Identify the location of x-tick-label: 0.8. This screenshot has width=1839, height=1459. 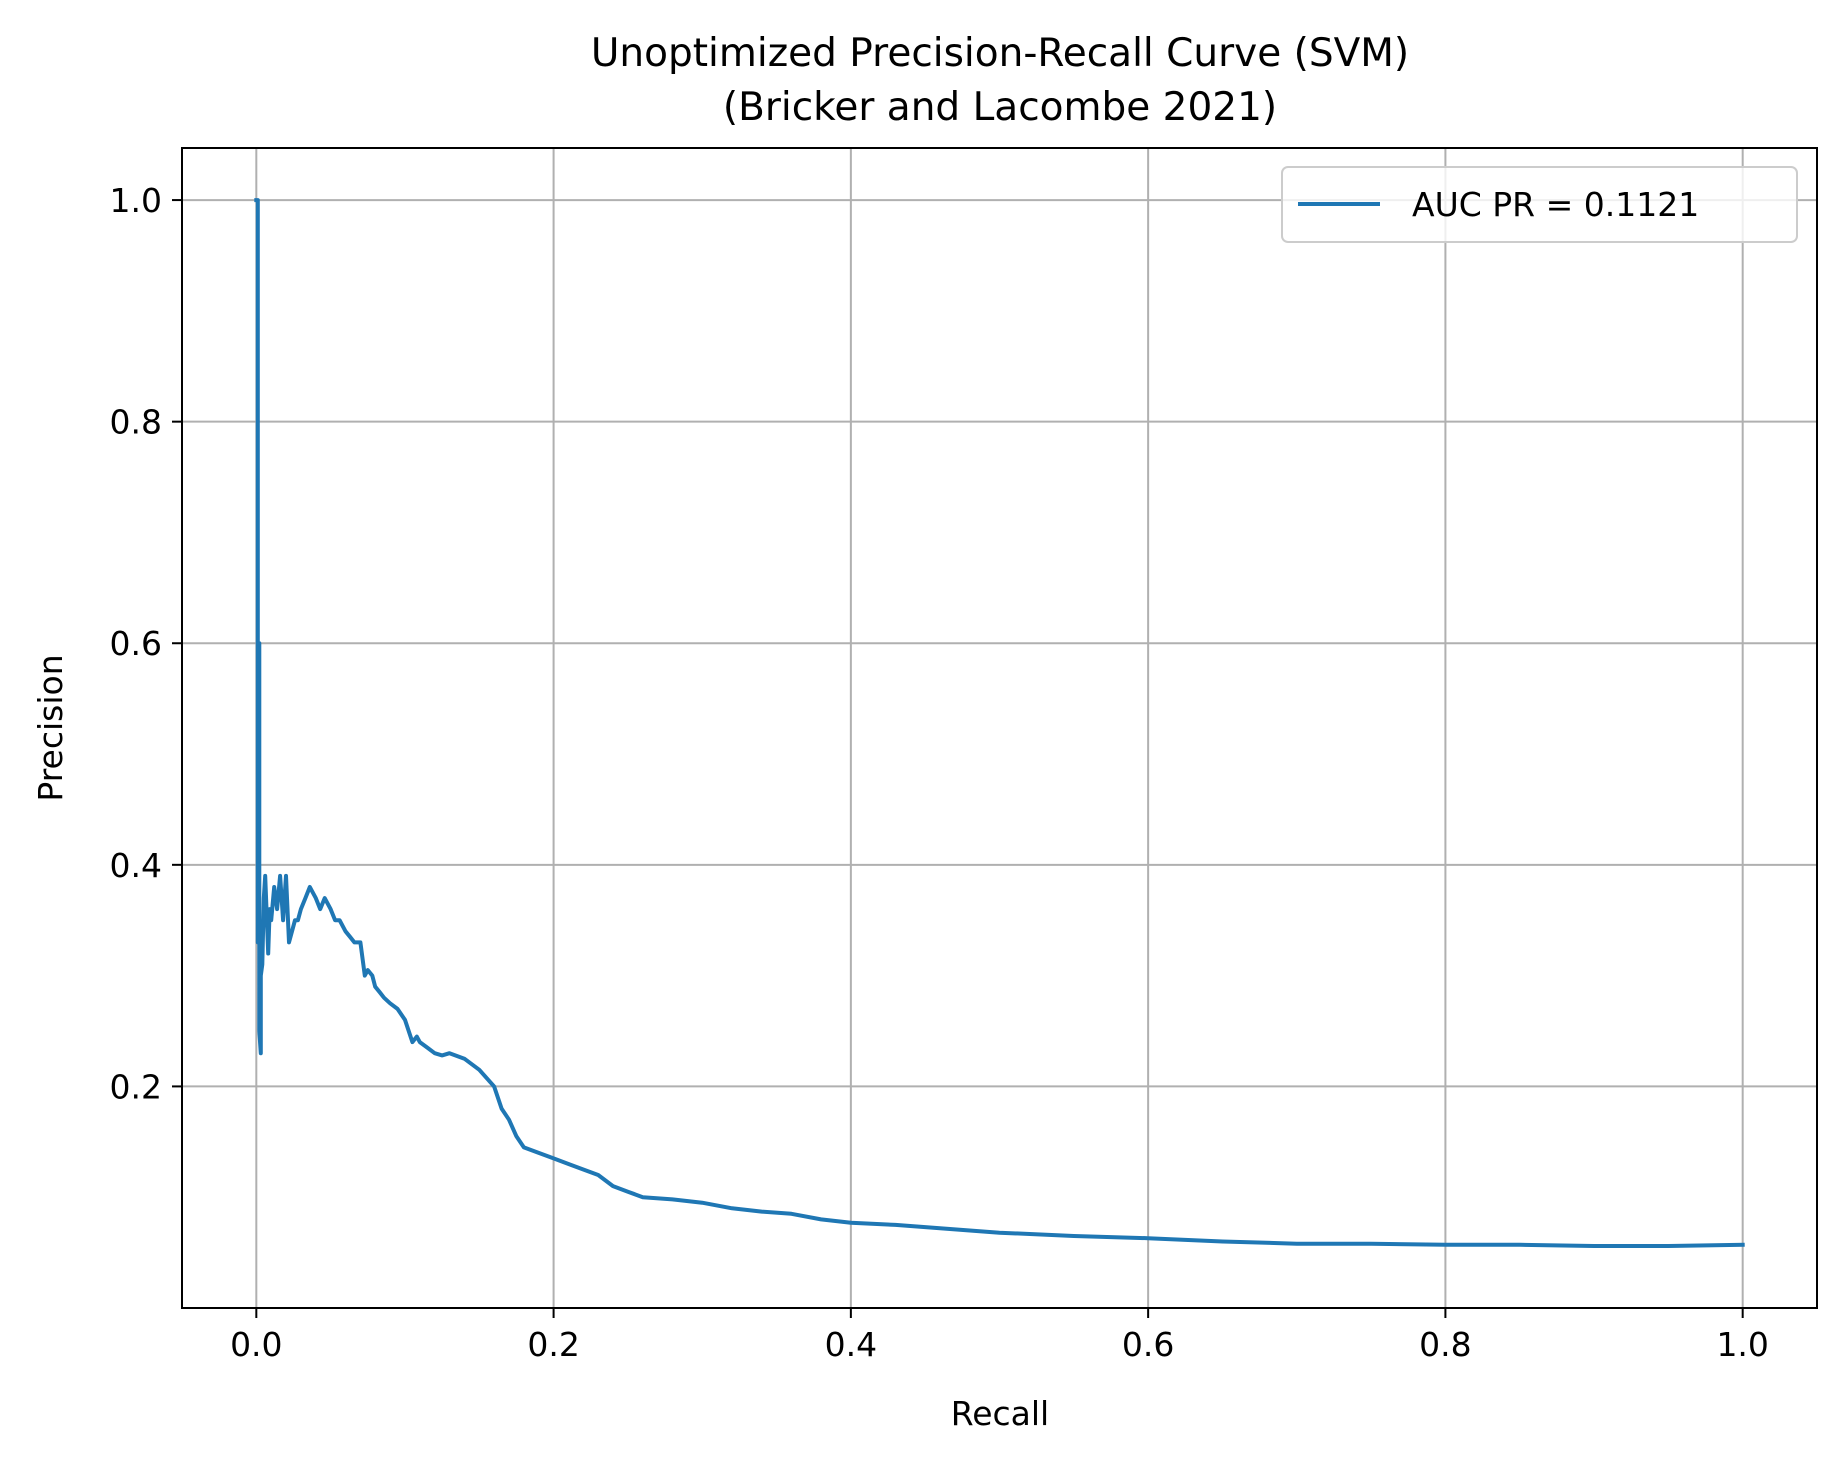
(1445, 1344).